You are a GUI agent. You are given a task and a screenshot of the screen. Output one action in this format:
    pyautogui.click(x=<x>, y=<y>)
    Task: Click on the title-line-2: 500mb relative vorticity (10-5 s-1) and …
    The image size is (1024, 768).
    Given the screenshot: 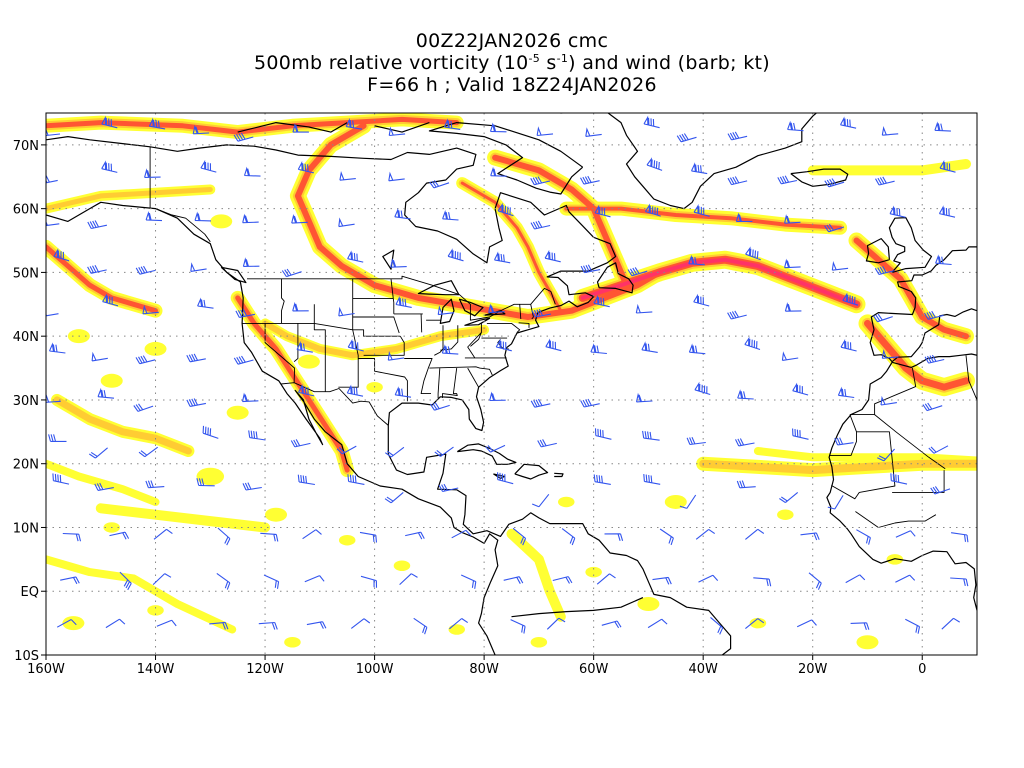 What is the action you would take?
    pyautogui.click(x=512, y=63)
    